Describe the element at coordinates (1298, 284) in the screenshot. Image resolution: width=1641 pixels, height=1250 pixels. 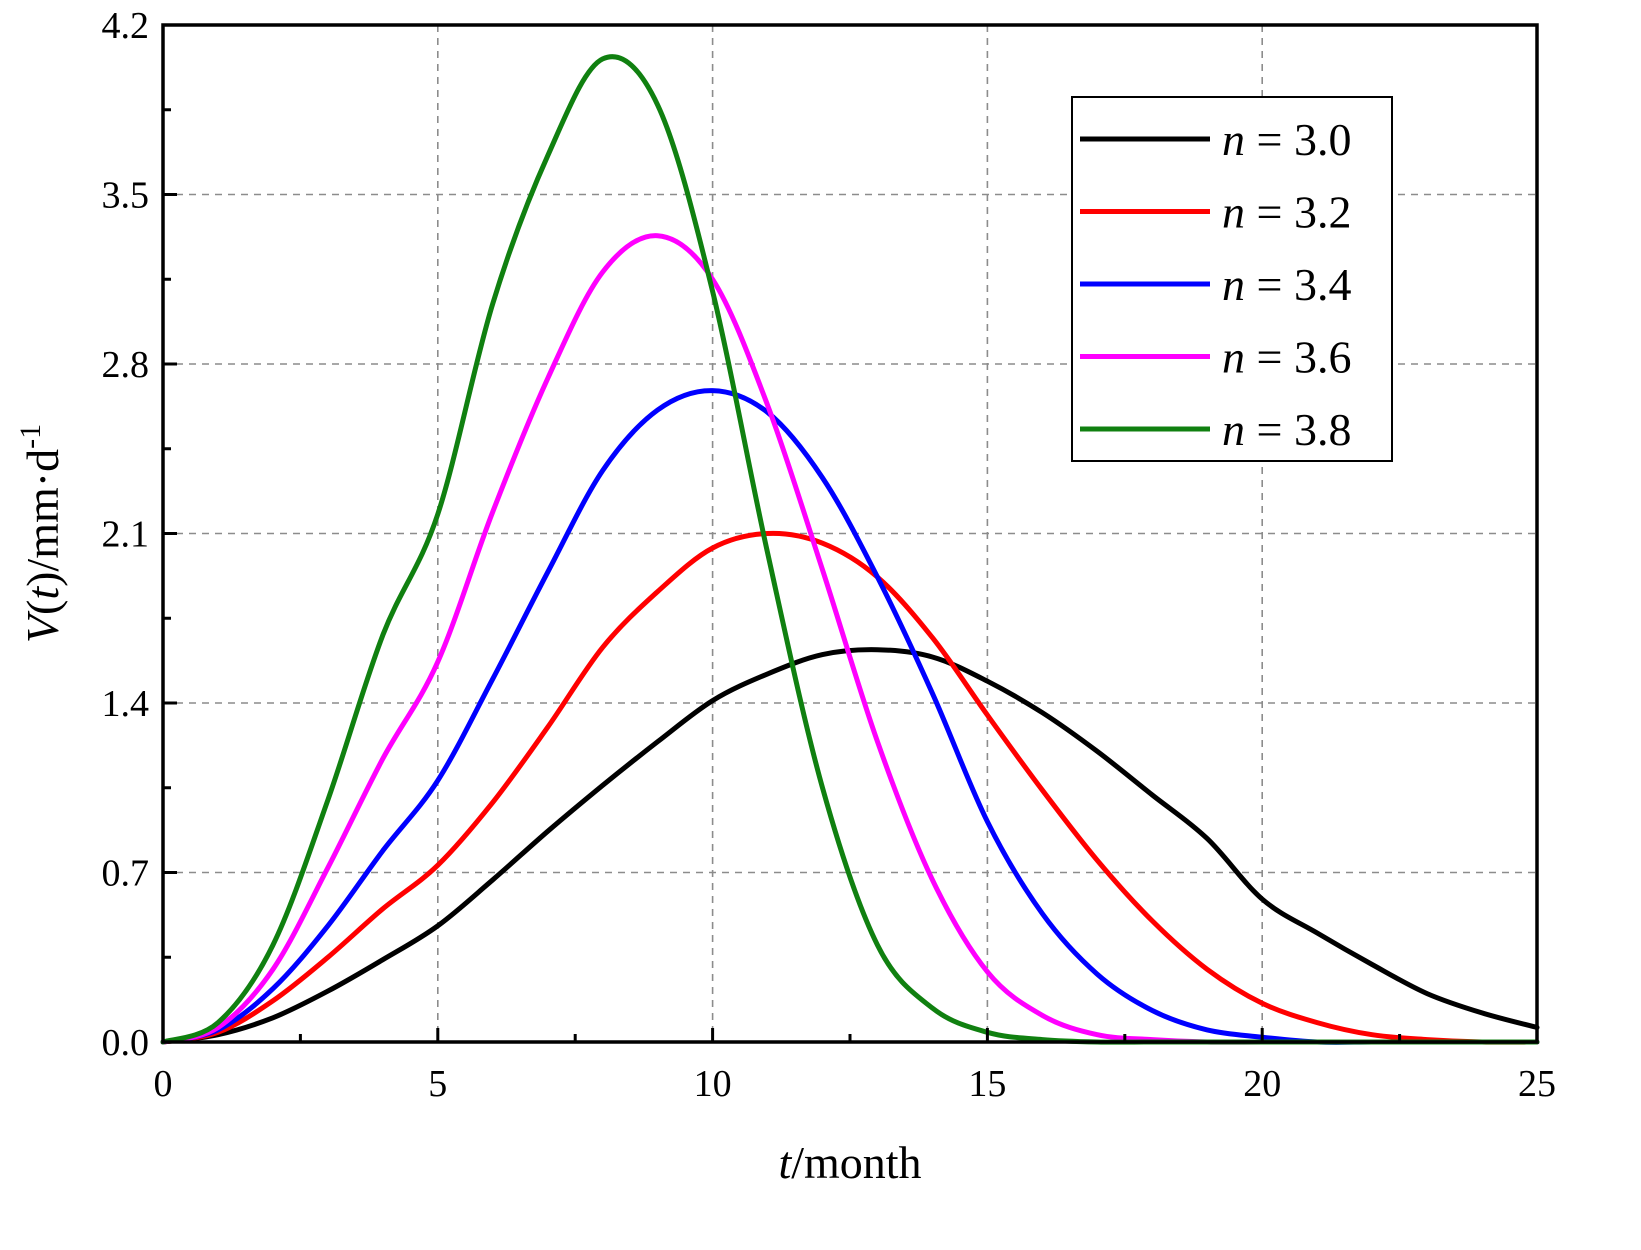
I see `legend-label-value: = 3.4` at that location.